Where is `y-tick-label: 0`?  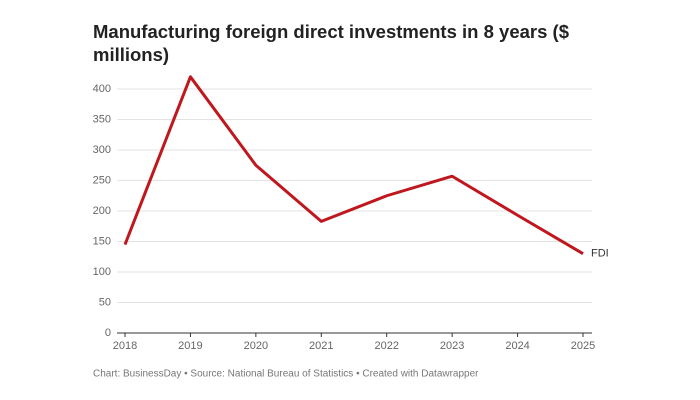
y-tick-label: 0 is located at coordinates (108, 333).